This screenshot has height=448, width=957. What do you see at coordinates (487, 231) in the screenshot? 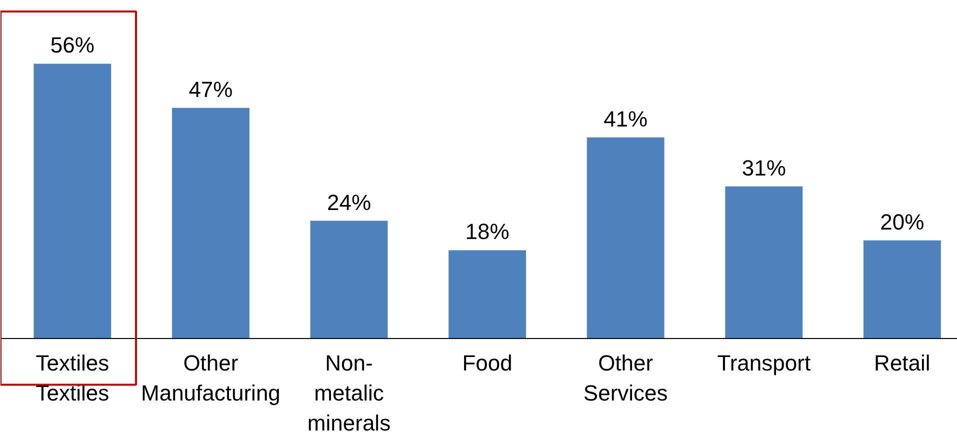
I see `data-label: 18%` at bounding box center [487, 231].